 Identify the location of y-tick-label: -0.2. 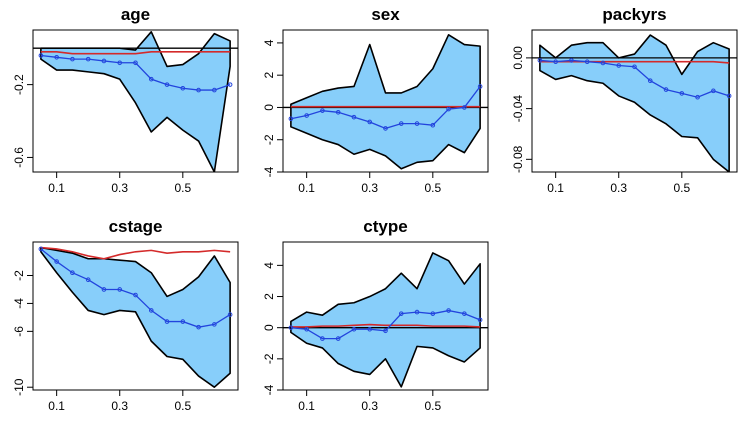
(19, 84).